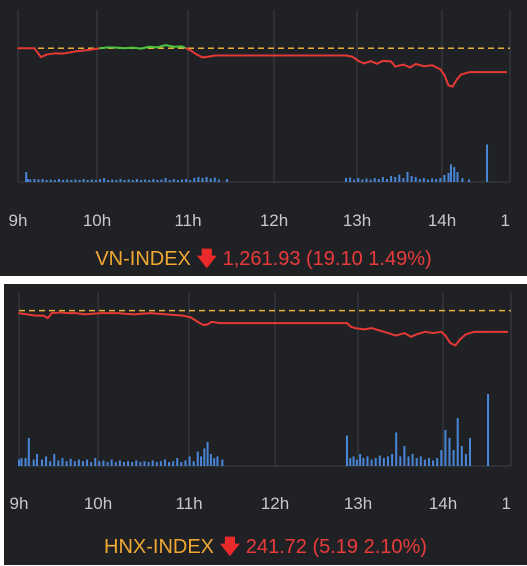 This screenshot has width=527, height=566. Describe the element at coordinates (506, 503) in the screenshot. I see `x-tick-label: 1` at that location.